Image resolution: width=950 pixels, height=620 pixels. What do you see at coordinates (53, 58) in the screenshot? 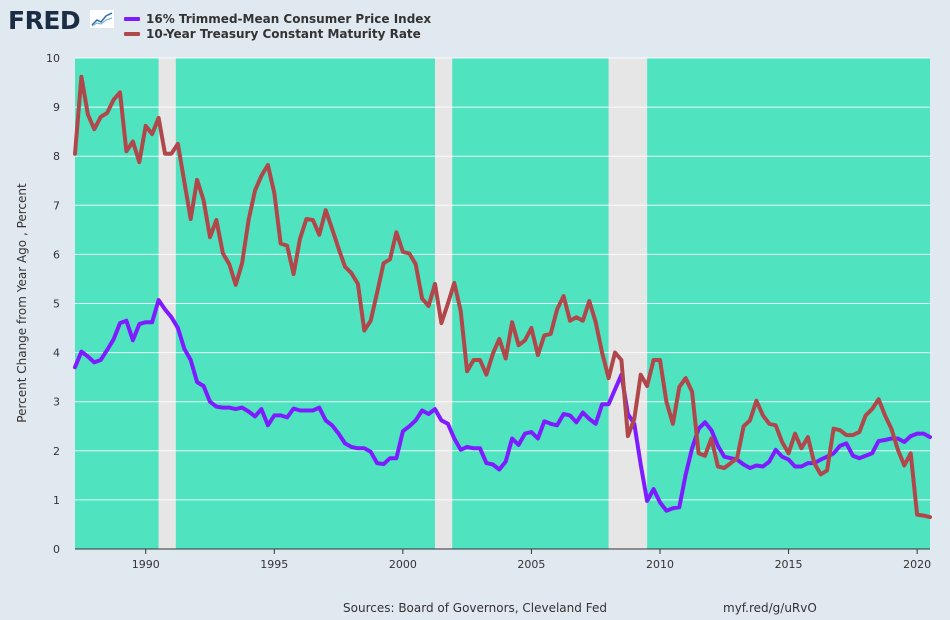
I see `y-tick-label-10: 10` at bounding box center [53, 58].